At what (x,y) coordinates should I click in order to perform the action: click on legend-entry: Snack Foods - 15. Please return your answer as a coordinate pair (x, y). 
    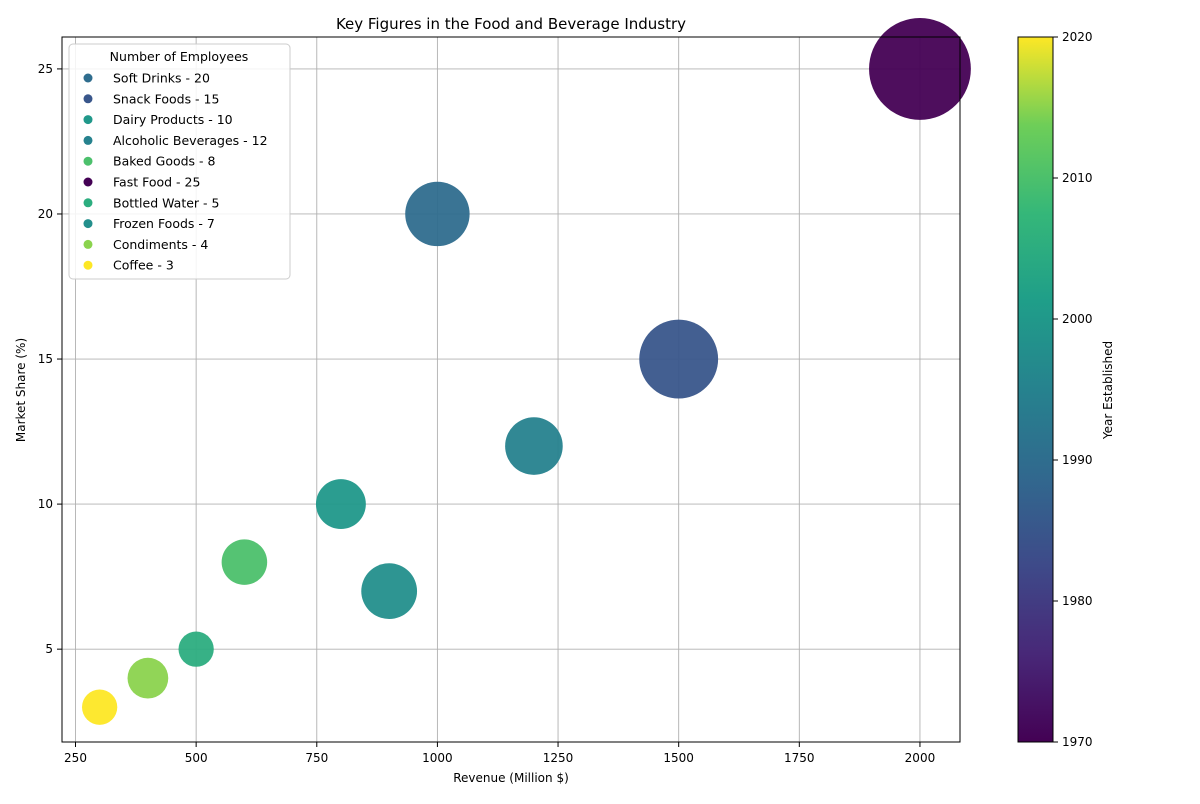
    Looking at the image, I should click on (166, 98).